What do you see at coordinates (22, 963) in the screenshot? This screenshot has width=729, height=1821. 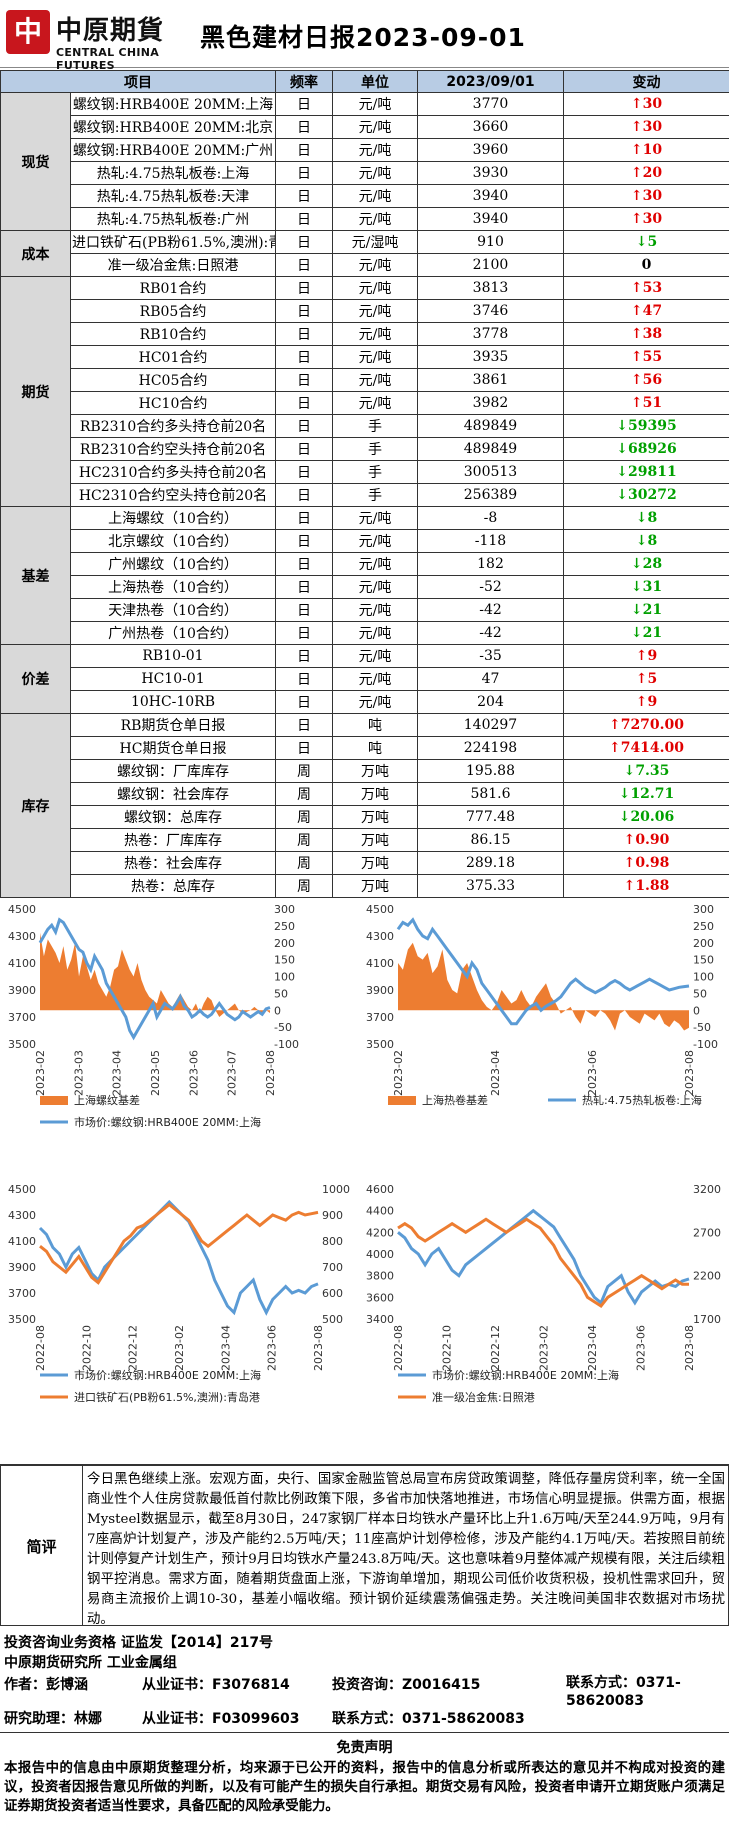 I see `left-axis-tick: 4100` at bounding box center [22, 963].